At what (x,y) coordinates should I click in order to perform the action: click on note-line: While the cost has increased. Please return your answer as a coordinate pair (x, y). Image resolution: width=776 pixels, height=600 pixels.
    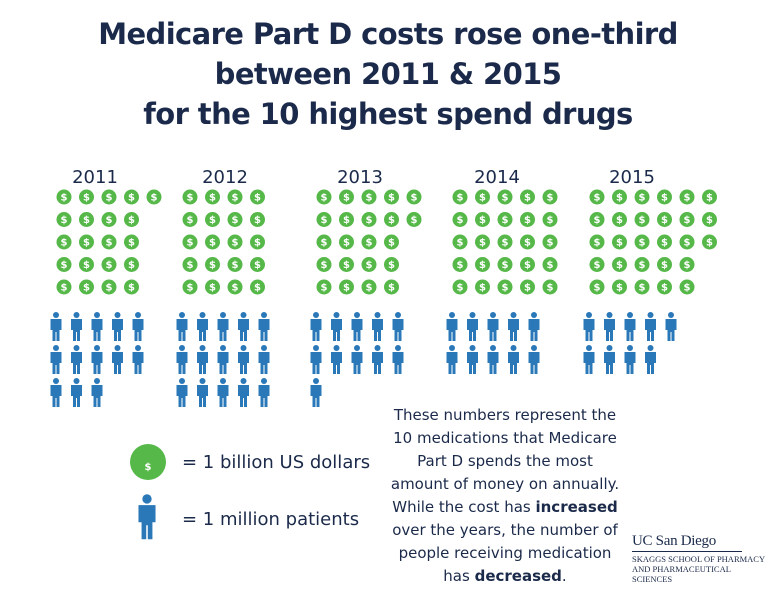
    Looking at the image, I should click on (505, 507).